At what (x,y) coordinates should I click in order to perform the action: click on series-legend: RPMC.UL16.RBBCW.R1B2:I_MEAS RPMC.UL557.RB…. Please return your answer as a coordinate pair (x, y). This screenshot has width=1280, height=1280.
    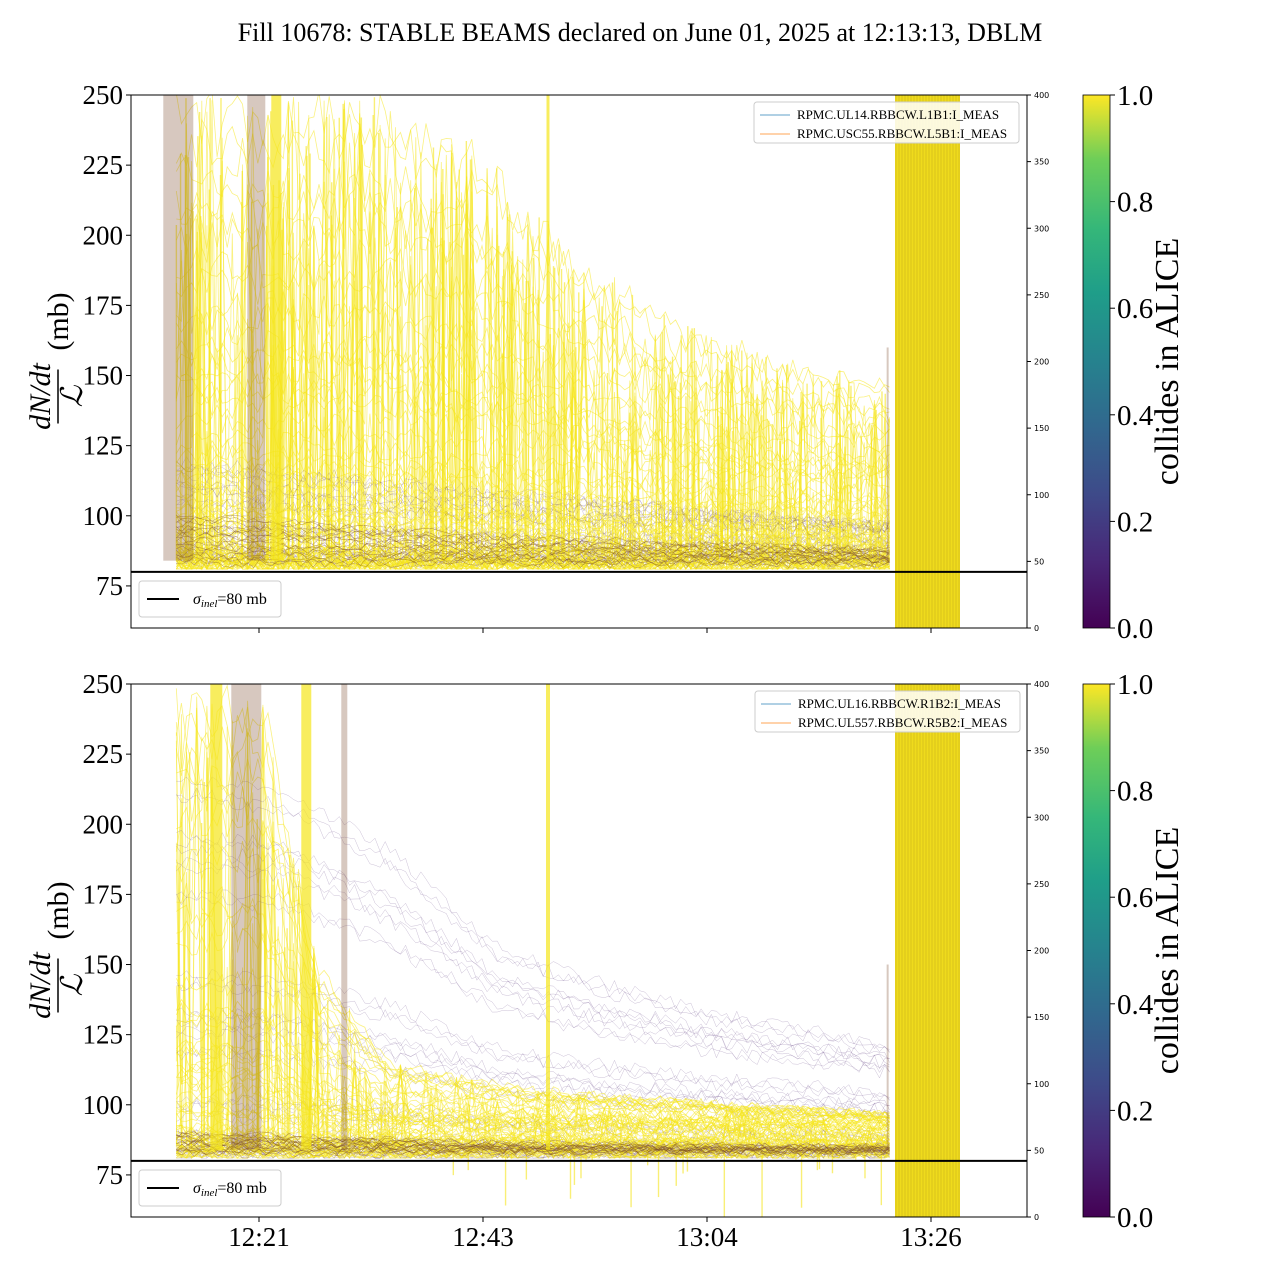
    Looking at the image, I should click on (887, 711).